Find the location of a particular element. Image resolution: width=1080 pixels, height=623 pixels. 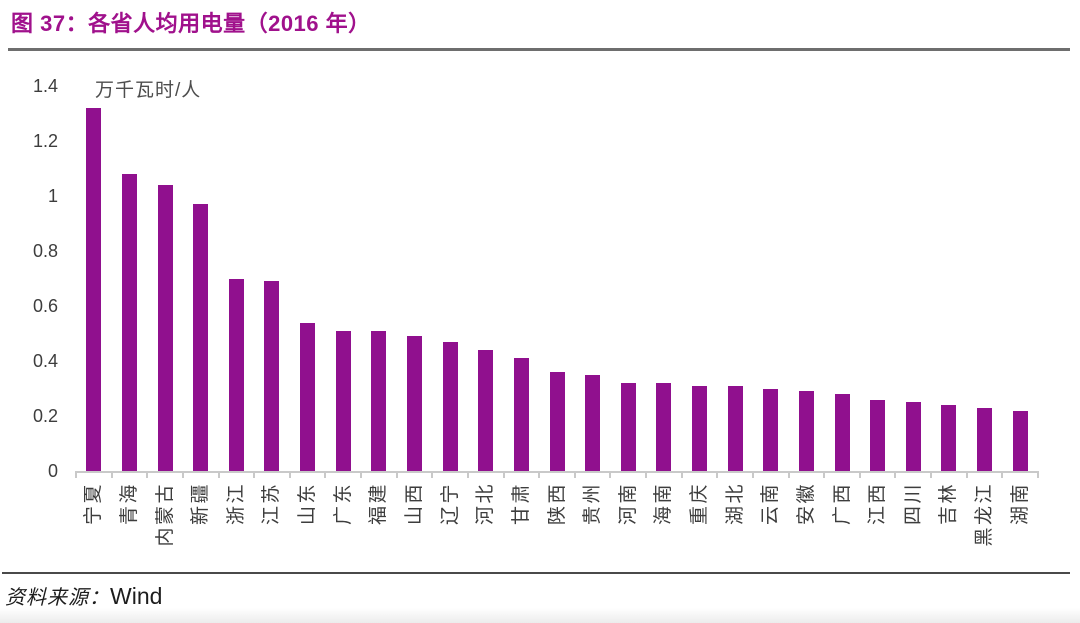

bar-辽宁 is located at coordinates (450, 406).